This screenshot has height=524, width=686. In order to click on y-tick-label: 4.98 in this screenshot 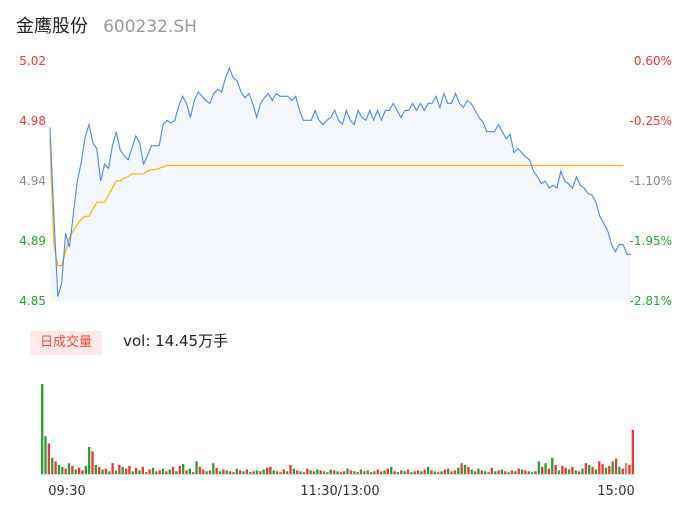, I will do `click(32, 121)`.